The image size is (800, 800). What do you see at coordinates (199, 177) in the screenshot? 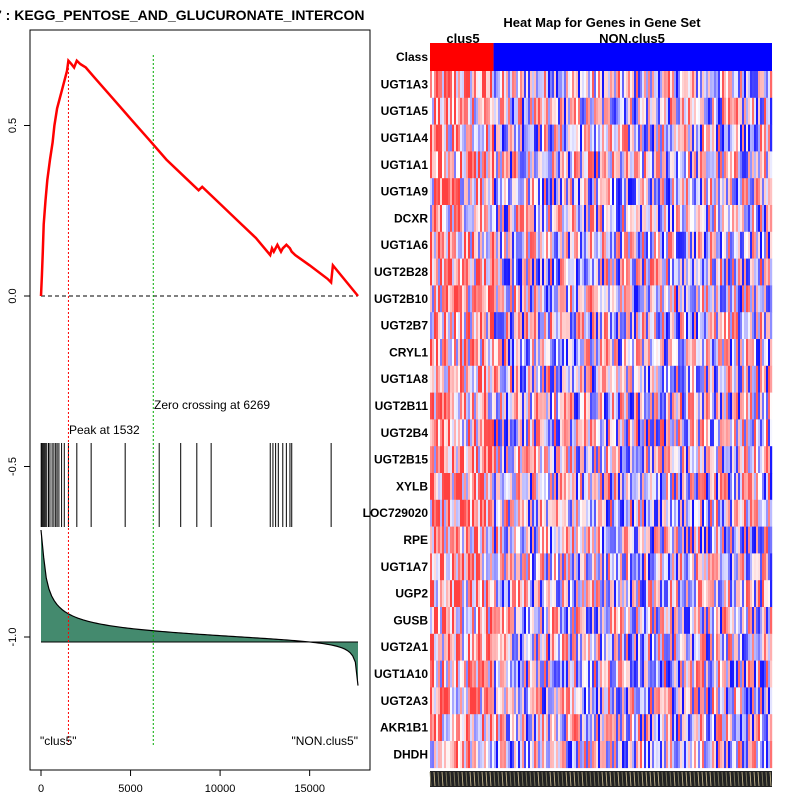
I see `running-es-curve` at bounding box center [199, 177].